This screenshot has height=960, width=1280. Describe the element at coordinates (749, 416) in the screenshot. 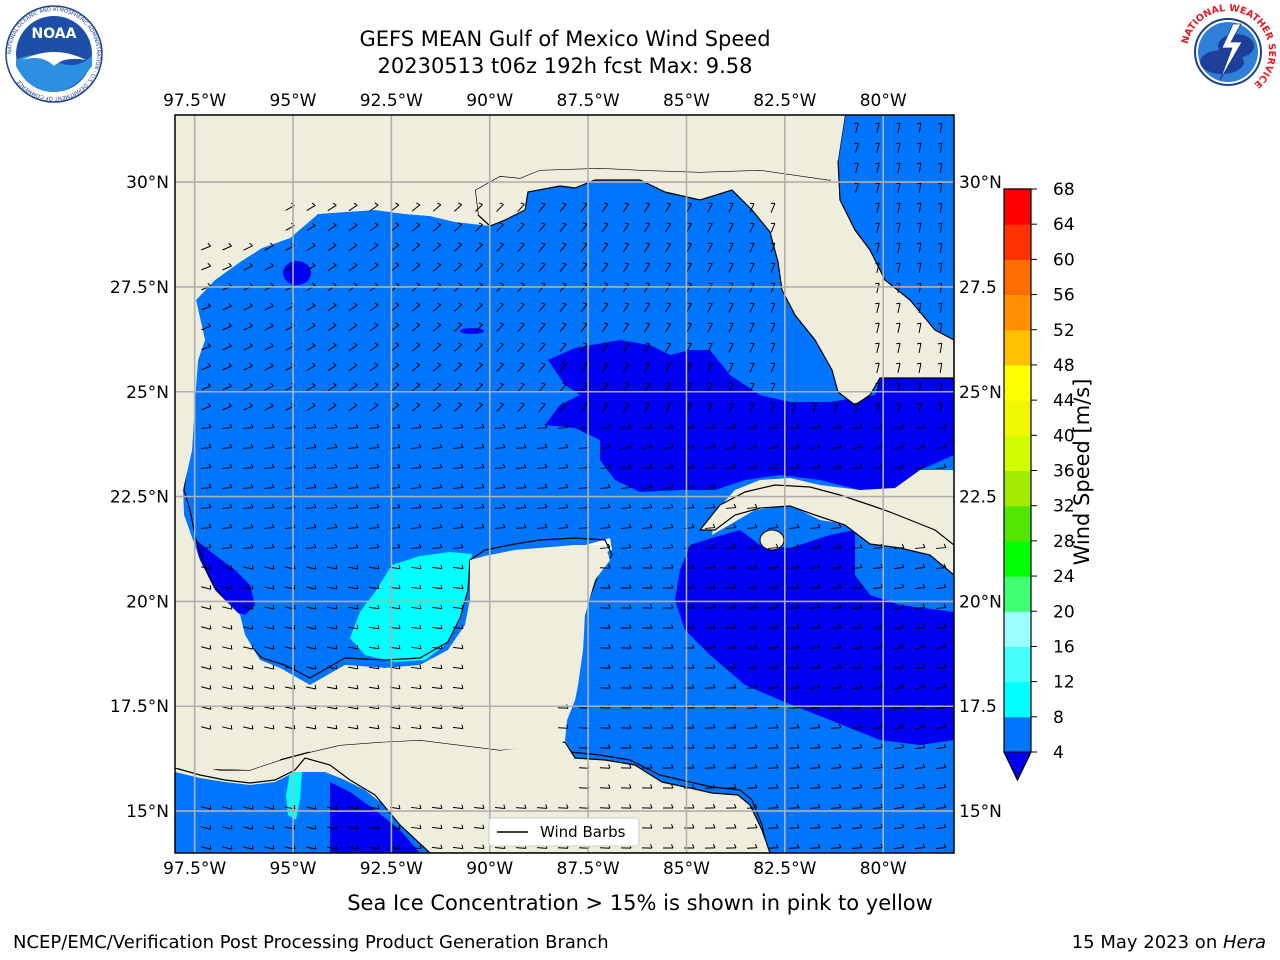

I see `loop-current-wind-zone` at that location.